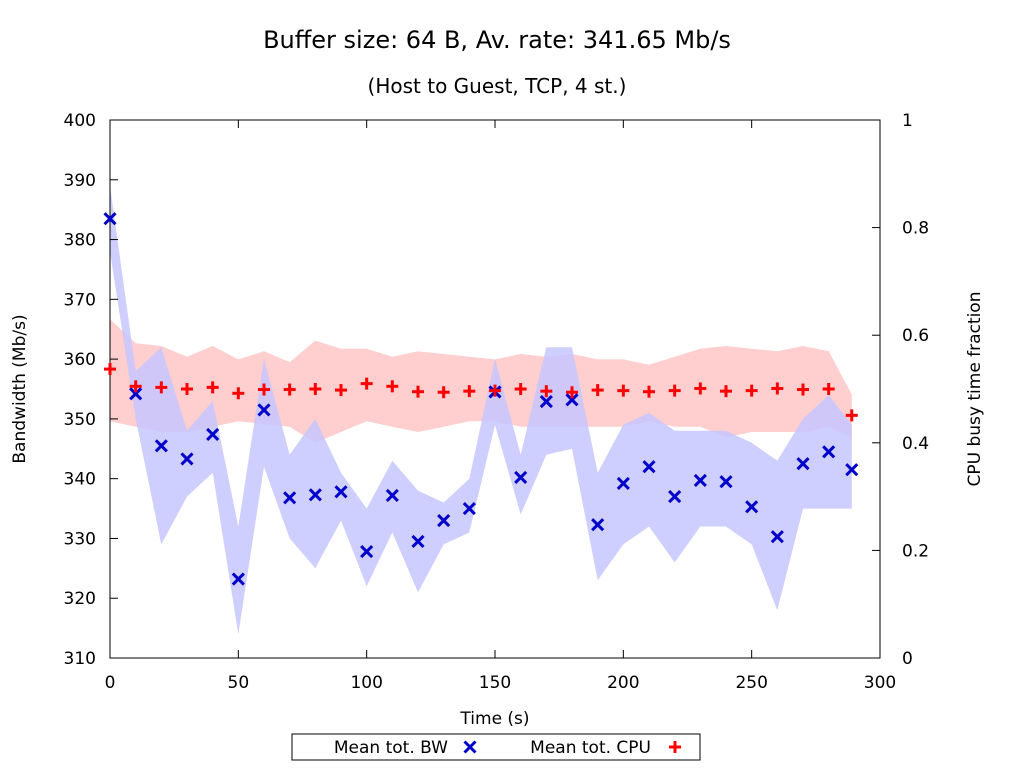  What do you see at coordinates (20, 388) in the screenshot?
I see `y-axis-label: Bandwidth (Mb/s)` at bounding box center [20, 388].